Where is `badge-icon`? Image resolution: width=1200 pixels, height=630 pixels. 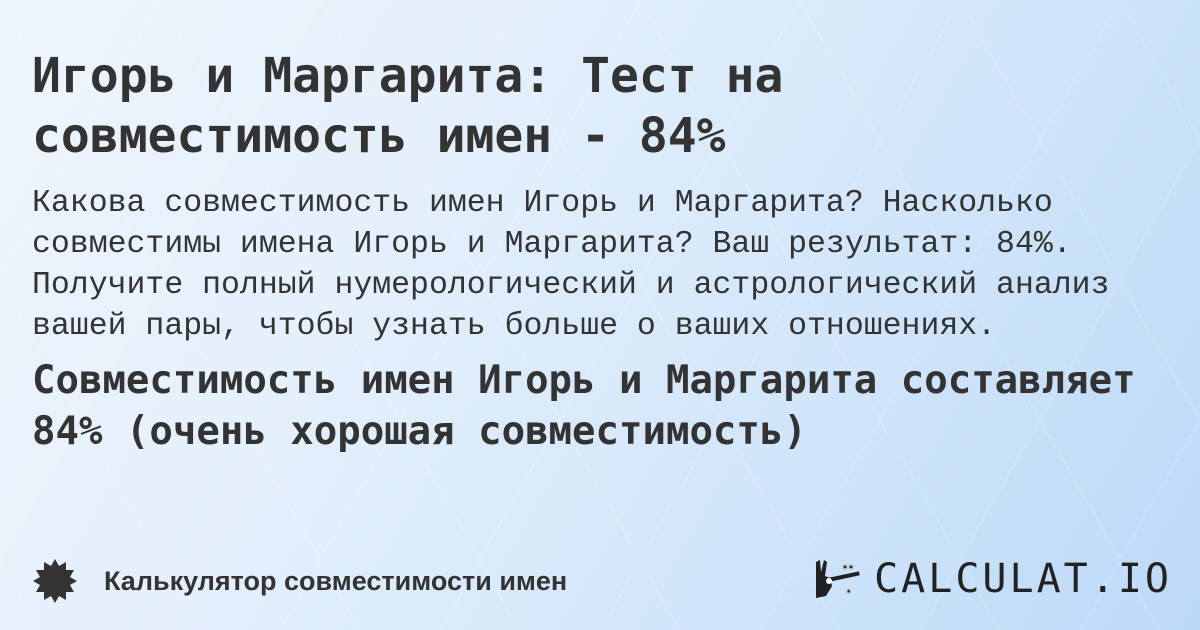 badge-icon is located at coordinates (55, 581).